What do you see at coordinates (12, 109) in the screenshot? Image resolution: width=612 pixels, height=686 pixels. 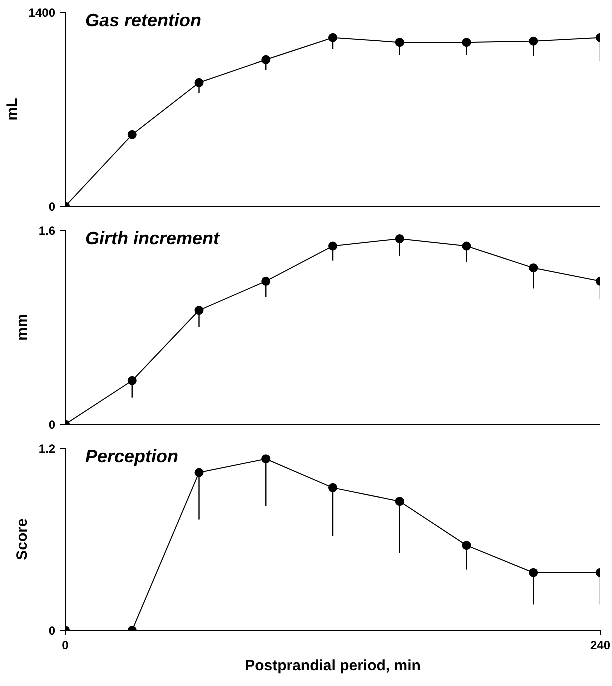 I see `y-axis-title: mL` at bounding box center [12, 109].